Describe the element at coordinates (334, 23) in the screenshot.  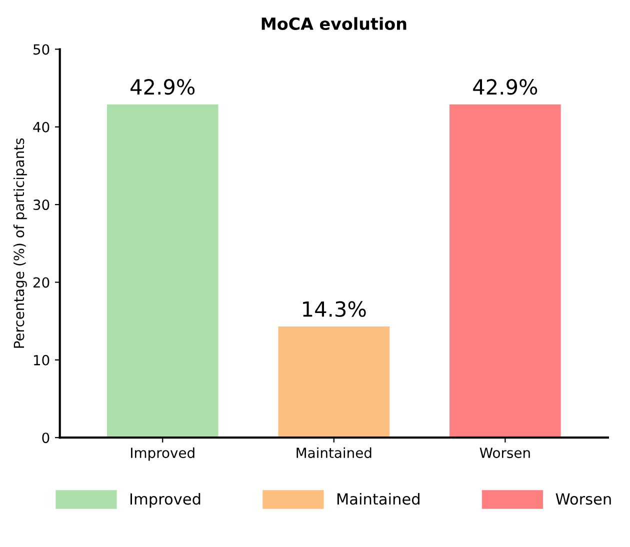
I see `chart-title: MoCA evolution` at that location.